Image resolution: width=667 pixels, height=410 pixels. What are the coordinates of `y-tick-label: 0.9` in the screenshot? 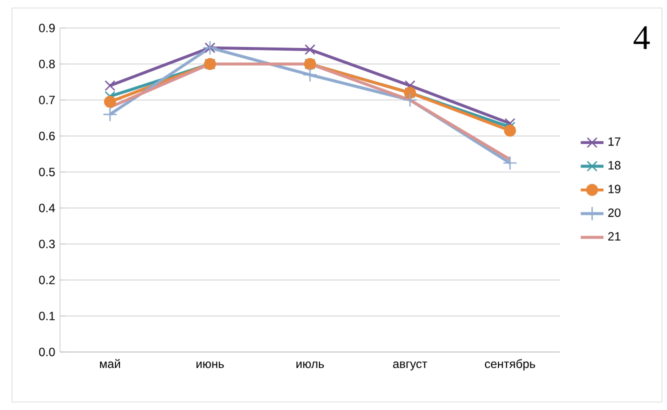 It's located at (47, 28).